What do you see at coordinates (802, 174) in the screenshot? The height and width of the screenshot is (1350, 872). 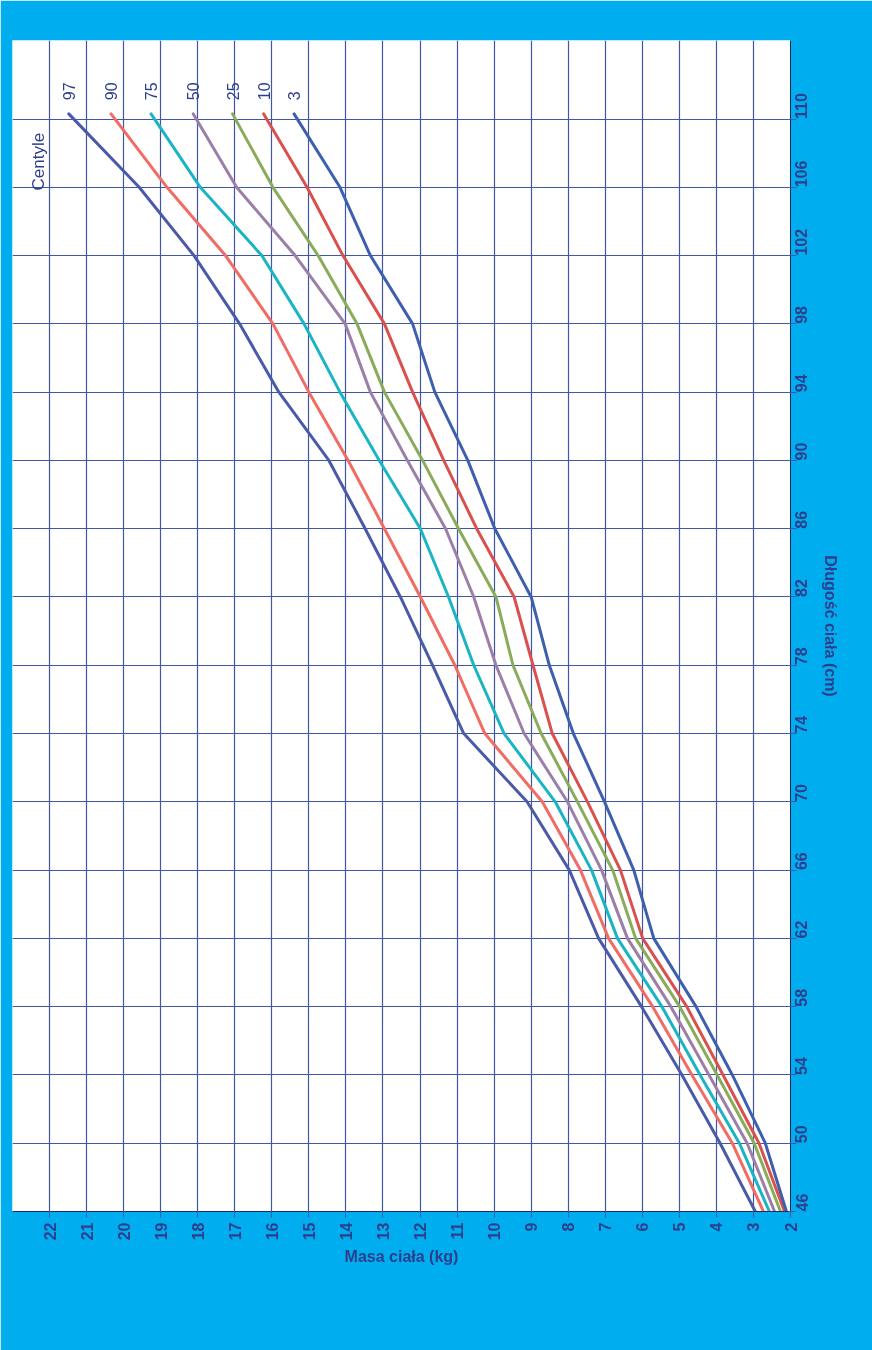 I see `y-tick-label: 106` at bounding box center [802, 174].